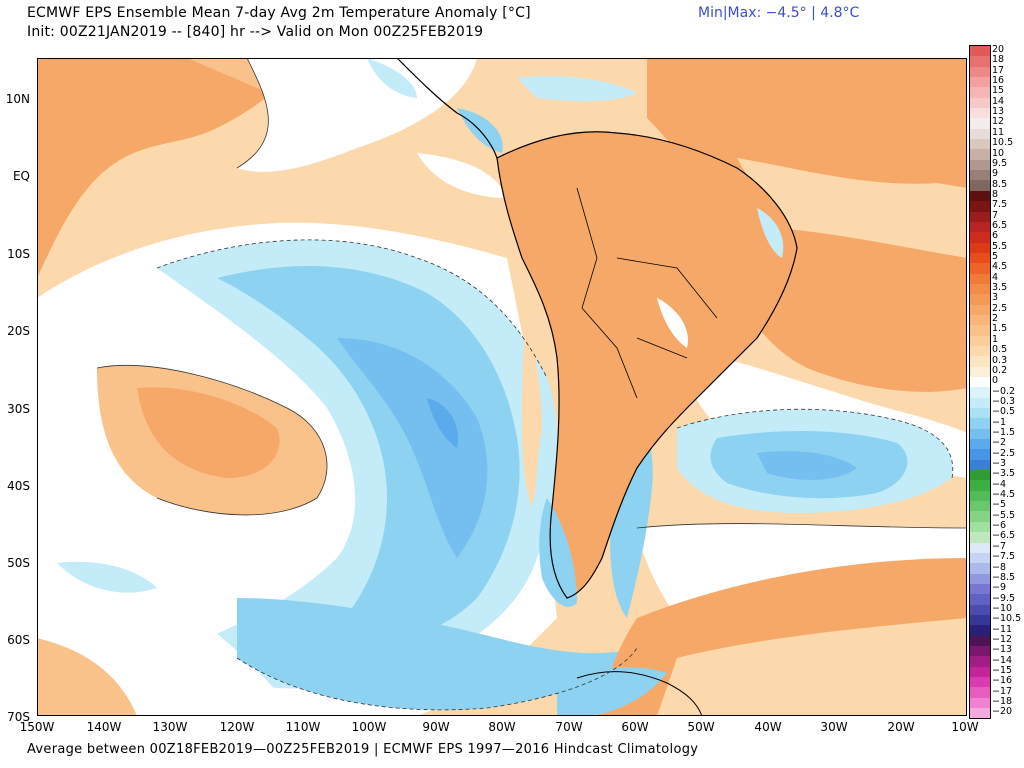 This screenshot has height=768, width=1024. I want to click on colorbar-label: 0.3, so click(1000, 360).